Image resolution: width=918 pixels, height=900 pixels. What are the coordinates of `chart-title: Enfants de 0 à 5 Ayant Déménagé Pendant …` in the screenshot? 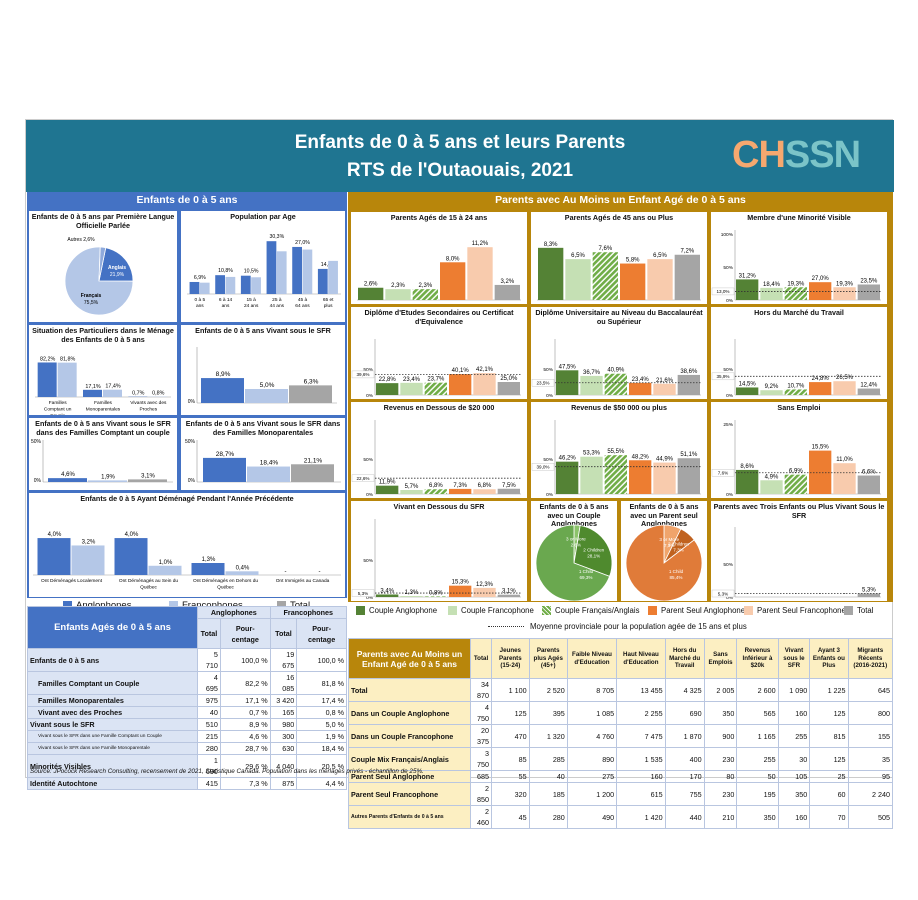 It's located at (187, 498).